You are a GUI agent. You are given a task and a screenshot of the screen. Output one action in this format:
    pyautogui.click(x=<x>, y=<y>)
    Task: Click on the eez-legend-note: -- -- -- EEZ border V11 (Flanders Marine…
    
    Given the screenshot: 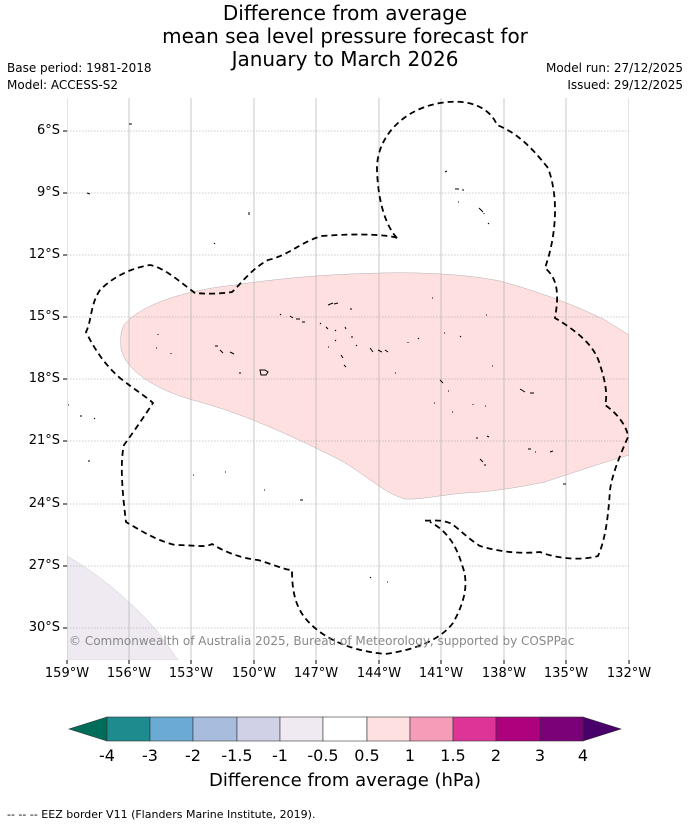 What is the action you would take?
    pyautogui.click(x=161, y=814)
    